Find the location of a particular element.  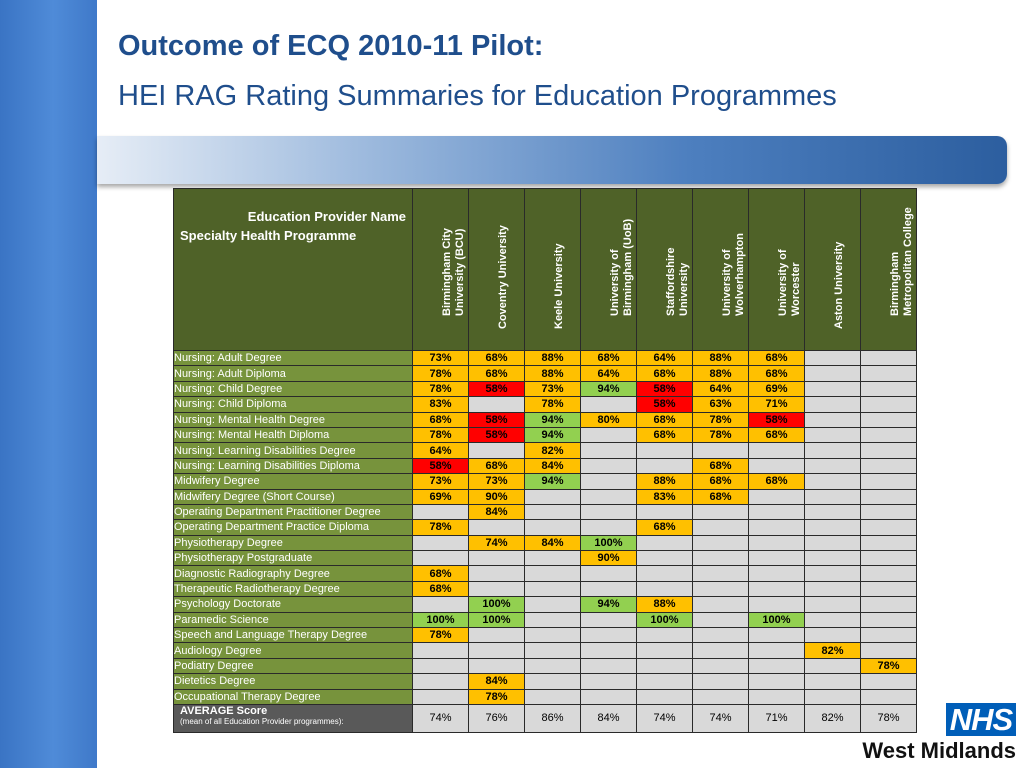

programme-label: Nursing: Mental Health Diploma is located at coordinates (293, 435).